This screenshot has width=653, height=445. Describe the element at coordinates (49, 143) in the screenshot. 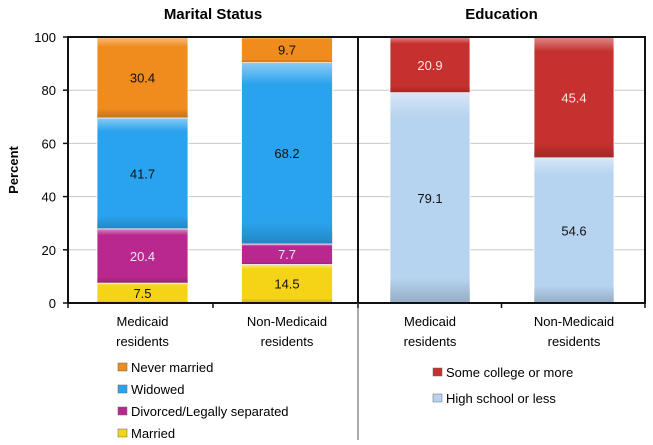

I see `y-tick-label: 60` at that location.